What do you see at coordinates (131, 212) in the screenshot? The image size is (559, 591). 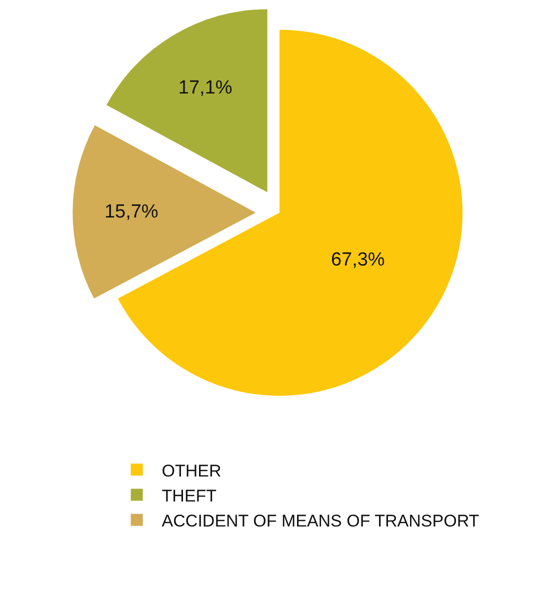 I see `data-label: 15,7%` at bounding box center [131, 212].